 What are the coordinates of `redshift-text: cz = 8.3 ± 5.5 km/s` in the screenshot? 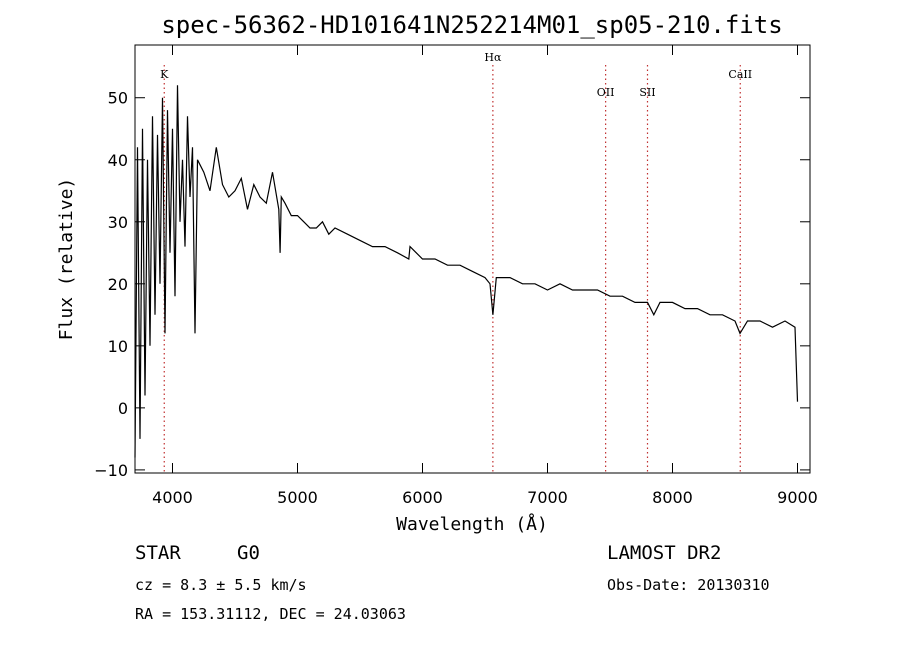 It's located at (221, 585).